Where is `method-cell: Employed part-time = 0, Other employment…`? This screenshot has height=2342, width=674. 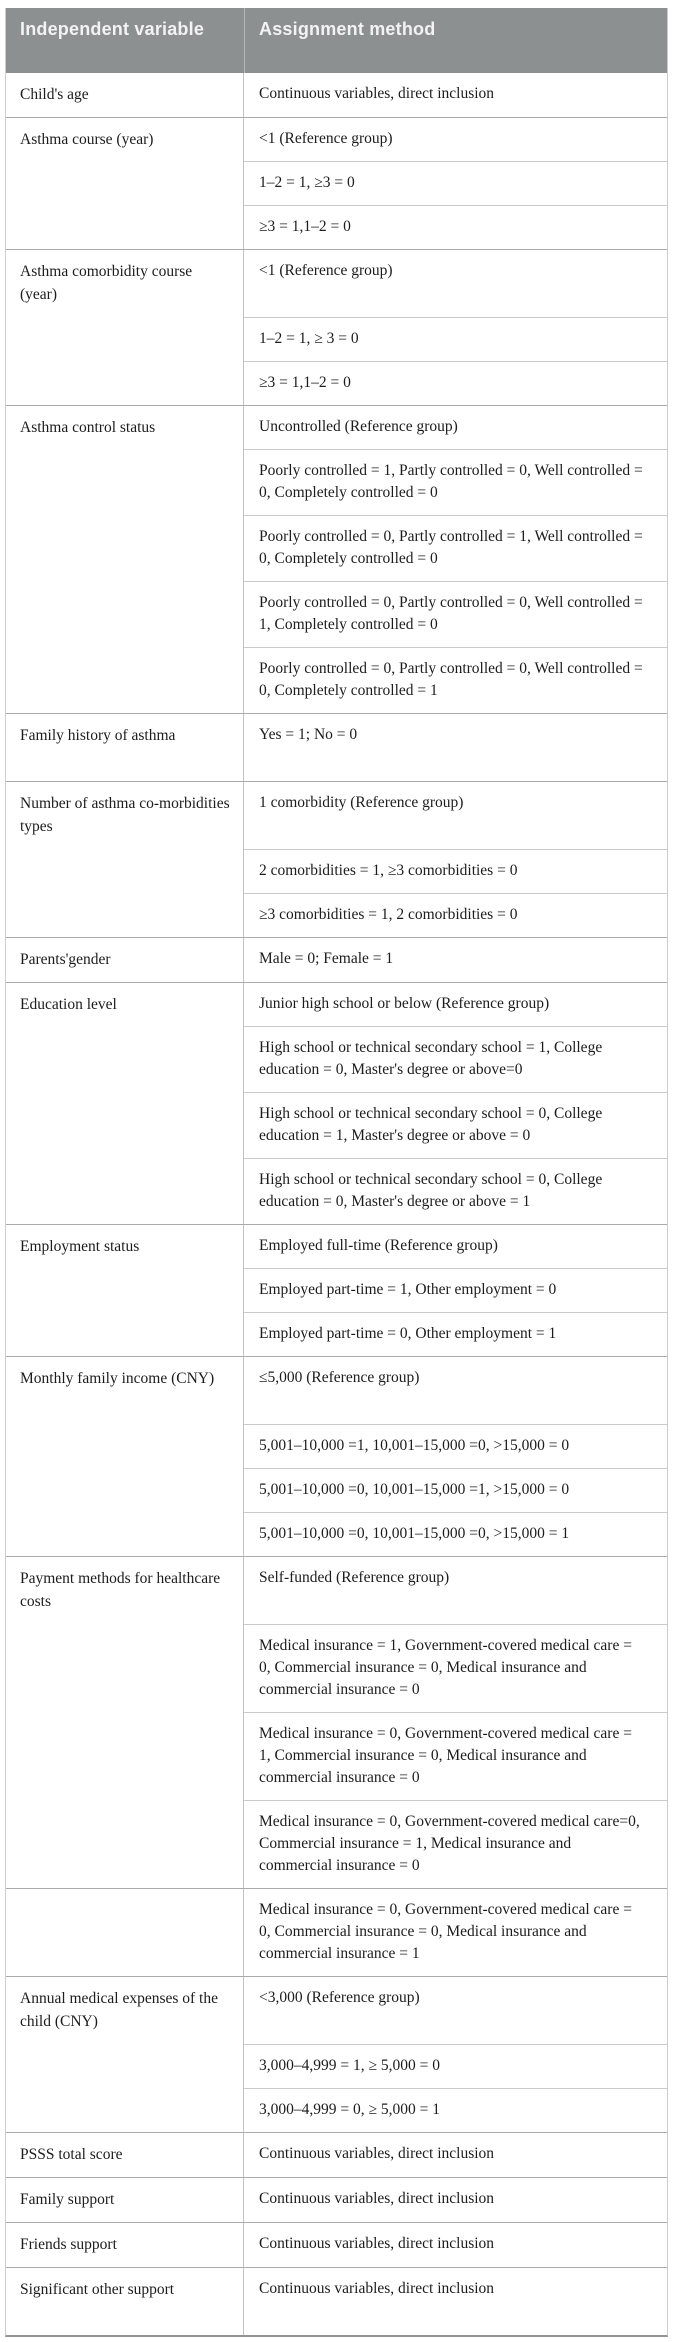
method-cell: Employed part-time = 0, Other employment… is located at coordinates (455, 1334).